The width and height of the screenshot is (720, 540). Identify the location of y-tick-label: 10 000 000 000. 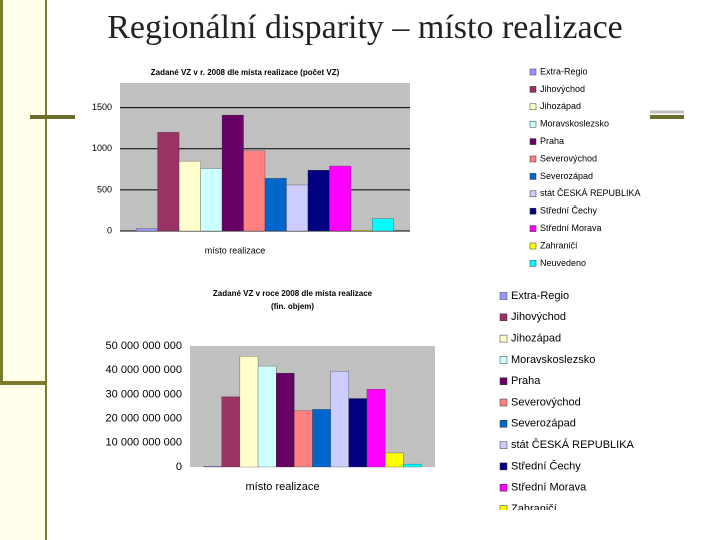
(144, 443).